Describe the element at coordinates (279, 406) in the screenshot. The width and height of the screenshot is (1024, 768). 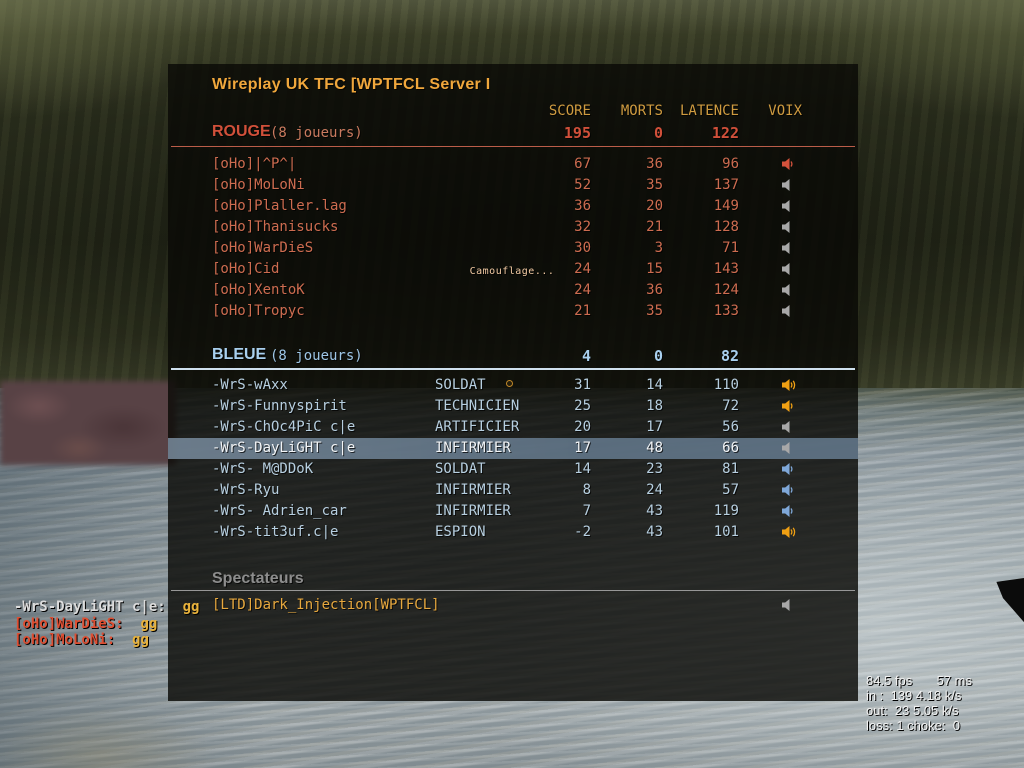
I see `player-name: -WrS-Funnyspirit` at that location.